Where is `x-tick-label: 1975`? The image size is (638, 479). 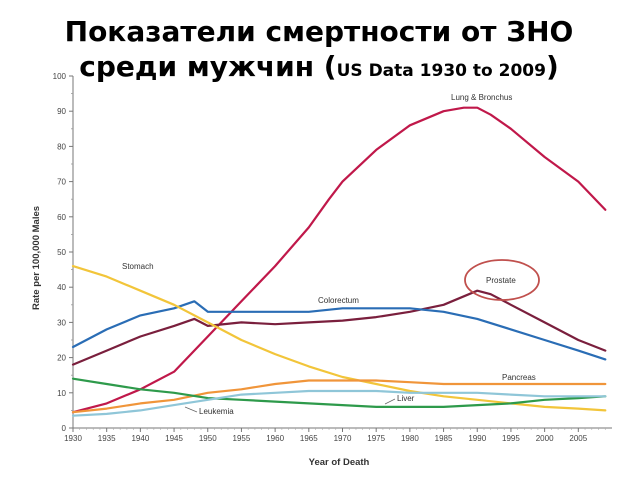
x-tick-label: 1975 is located at coordinates (376, 438).